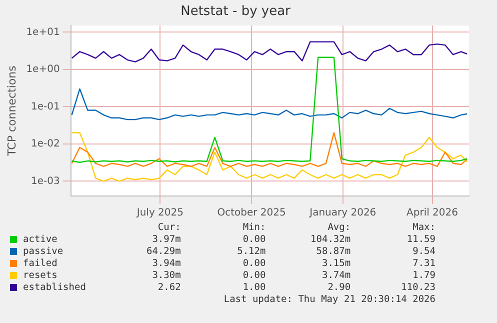 The width and height of the screenshot is (497, 323). What do you see at coordinates (338, 228) in the screenshot?
I see `text: Avg:` at bounding box center [338, 228].